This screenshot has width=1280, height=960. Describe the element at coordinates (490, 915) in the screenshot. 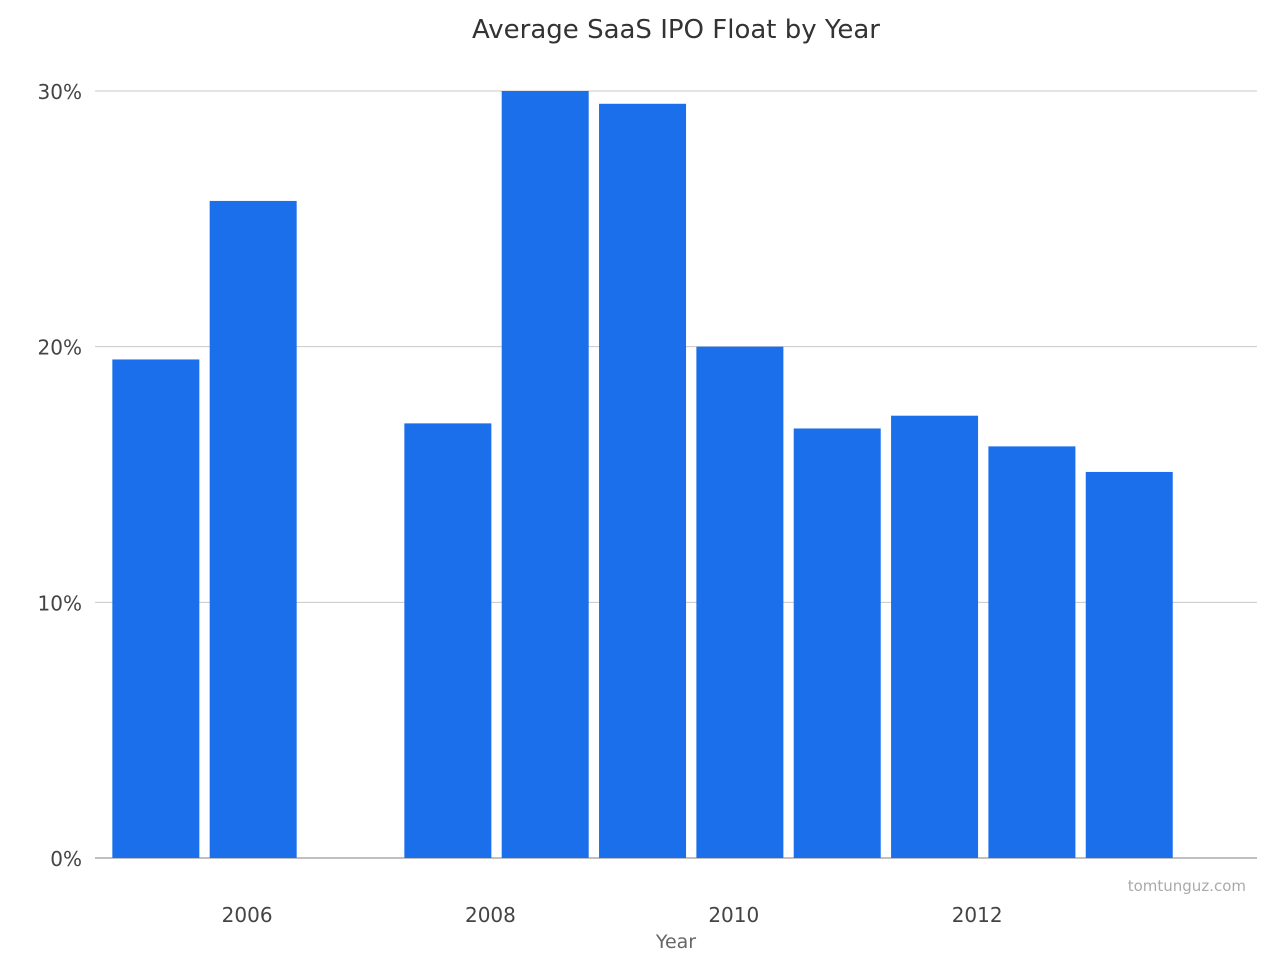

I see `x-tick-label: 2008` at that location.